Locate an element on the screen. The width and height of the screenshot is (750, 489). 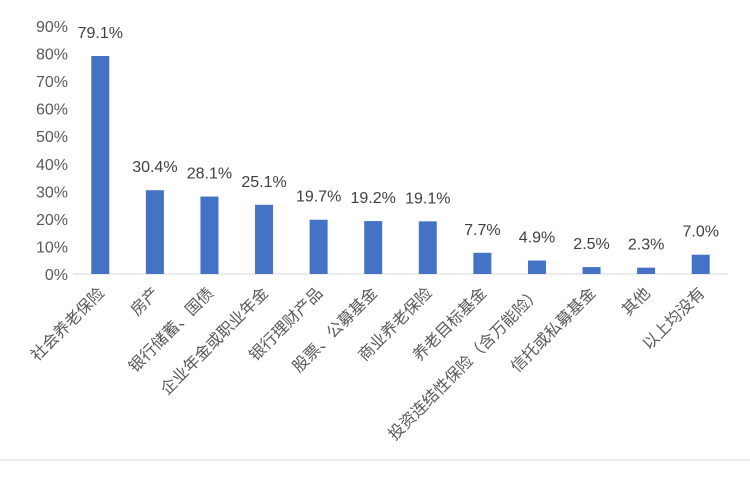
data-label: 2.5% is located at coordinates (591, 244).